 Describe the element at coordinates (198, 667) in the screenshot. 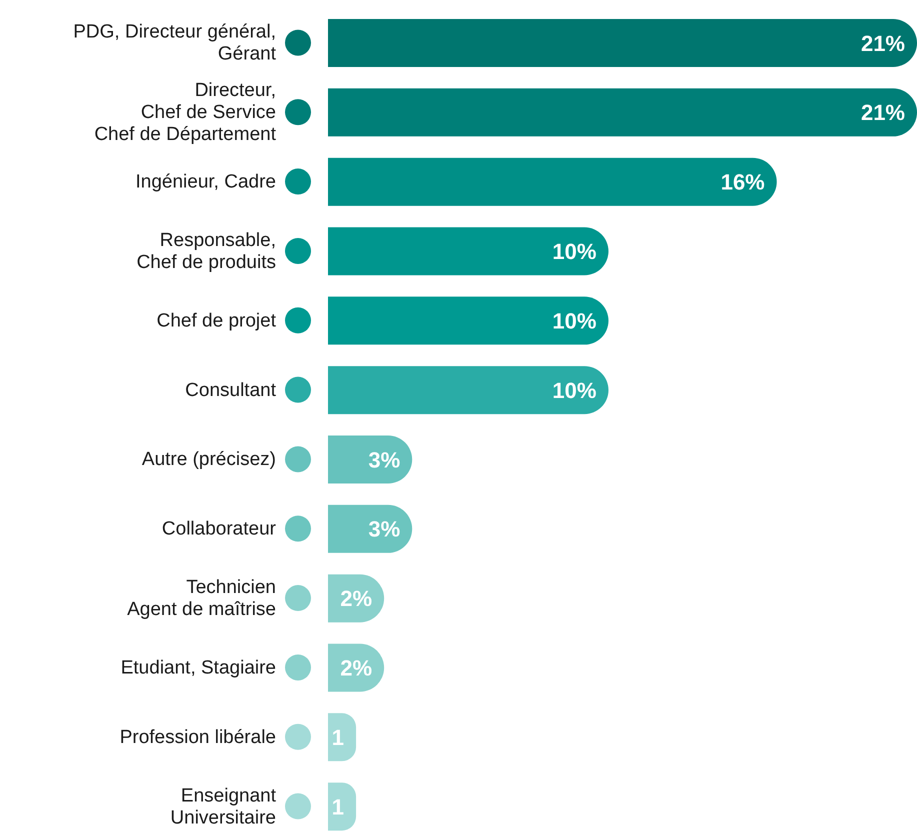

I see `y-tick-label: Etudiant, Stagiaire` at that location.